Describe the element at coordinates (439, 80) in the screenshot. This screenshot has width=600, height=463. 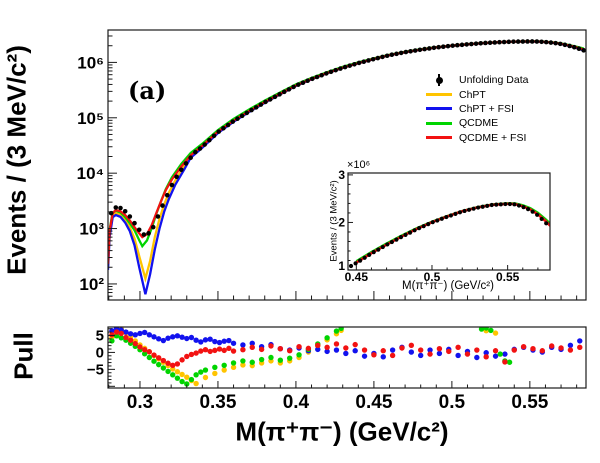
I see `data-marker-icon` at that location.